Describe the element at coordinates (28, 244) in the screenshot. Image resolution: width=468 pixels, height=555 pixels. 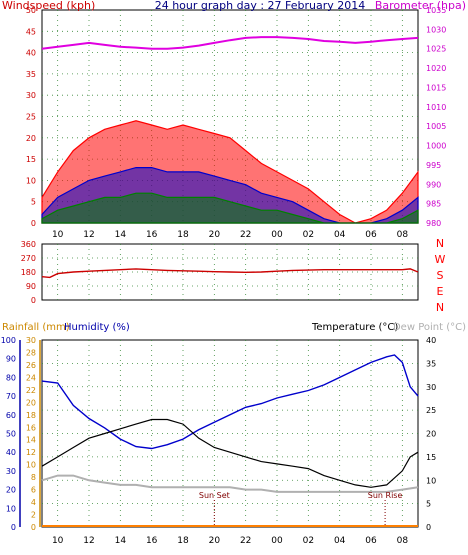
I see `direction-y-tick-label: 360` at that location.